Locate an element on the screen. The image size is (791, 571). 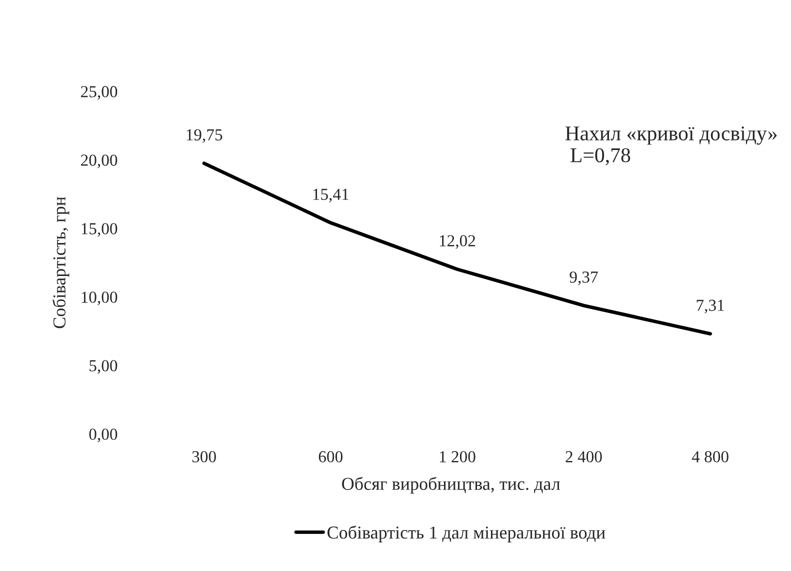
x-tick-label: 2 400 is located at coordinates (584, 456).